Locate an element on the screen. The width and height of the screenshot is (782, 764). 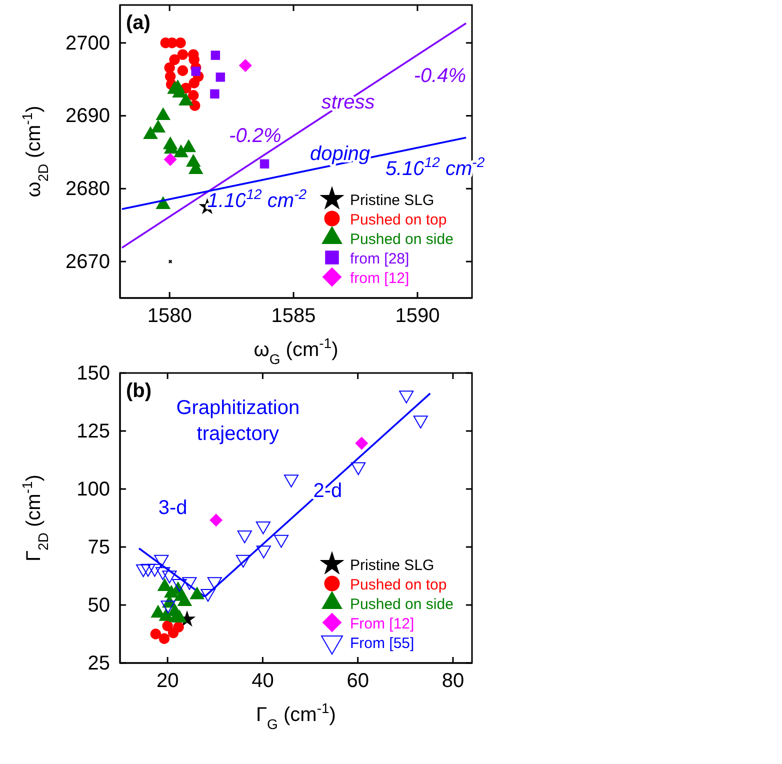
legend-label: from [28] is located at coordinates (380, 259).